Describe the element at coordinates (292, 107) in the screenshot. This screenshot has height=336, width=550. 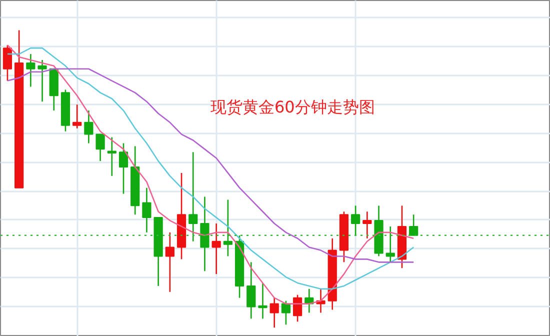
I see `text: 现货黄金60分钟走势图` at that location.